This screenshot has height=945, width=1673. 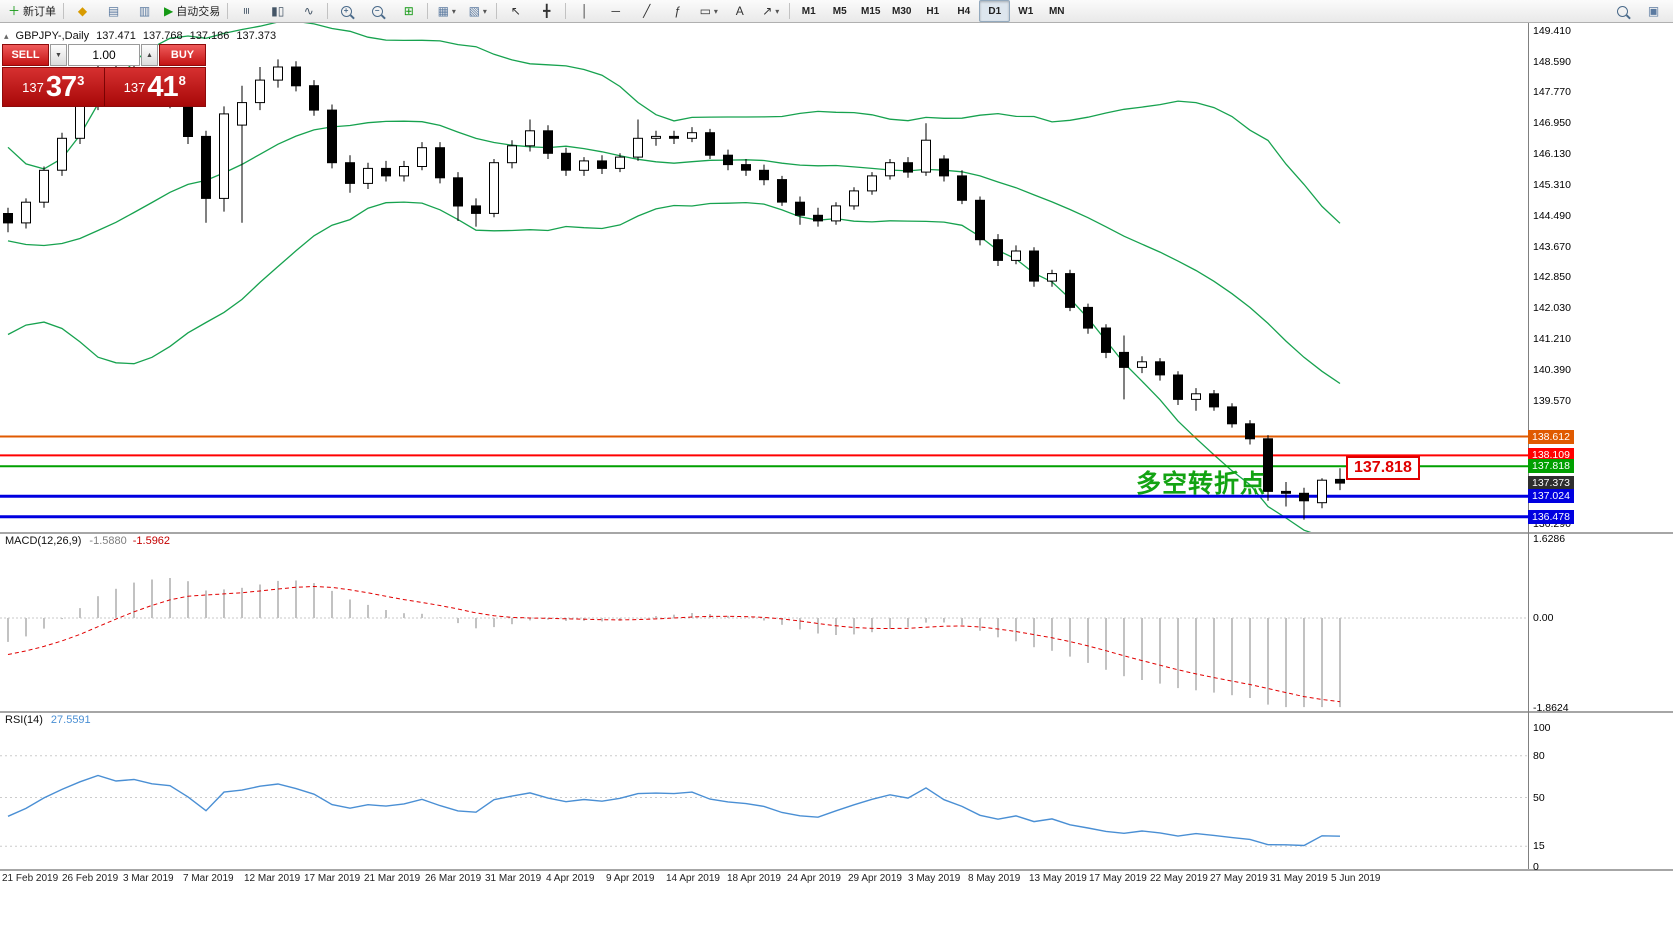 I want to click on zoom-out-icon: −, so click(x=378, y=11).